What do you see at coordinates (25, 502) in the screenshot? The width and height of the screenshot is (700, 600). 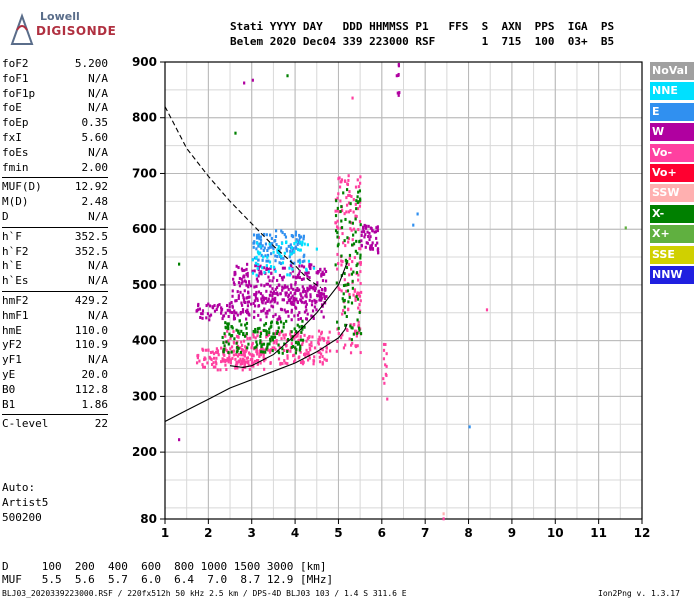 I see `auto-scaling-info: Auto: Artist5 500200` at bounding box center [25, 502].